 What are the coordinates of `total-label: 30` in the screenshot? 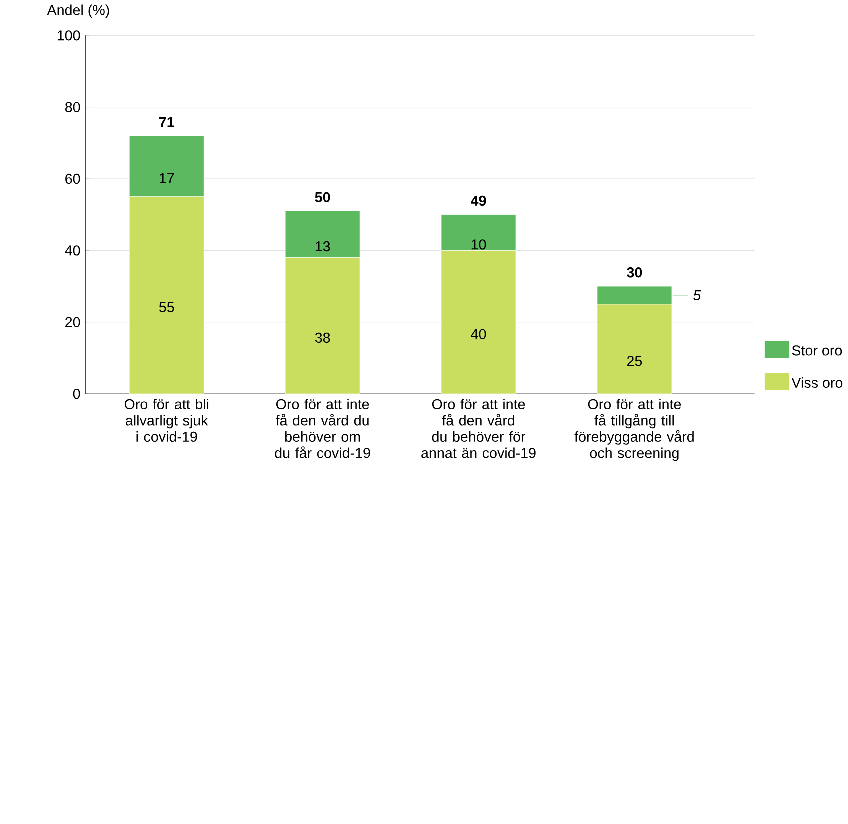 It's located at (634, 273).